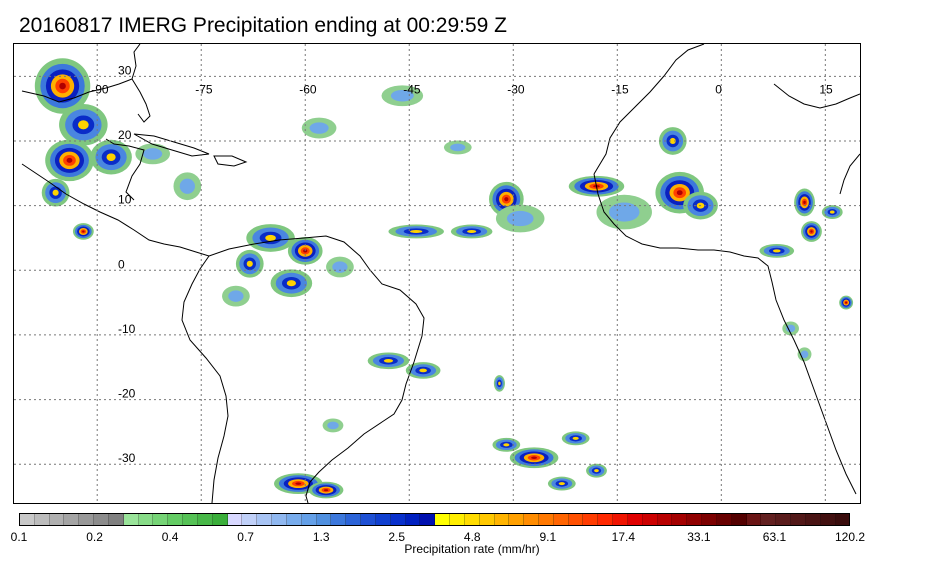 The width and height of the screenshot is (944, 571). Describe the element at coordinates (170, 537) in the screenshot. I see `colorbar-tick-label: 0.4` at that location.